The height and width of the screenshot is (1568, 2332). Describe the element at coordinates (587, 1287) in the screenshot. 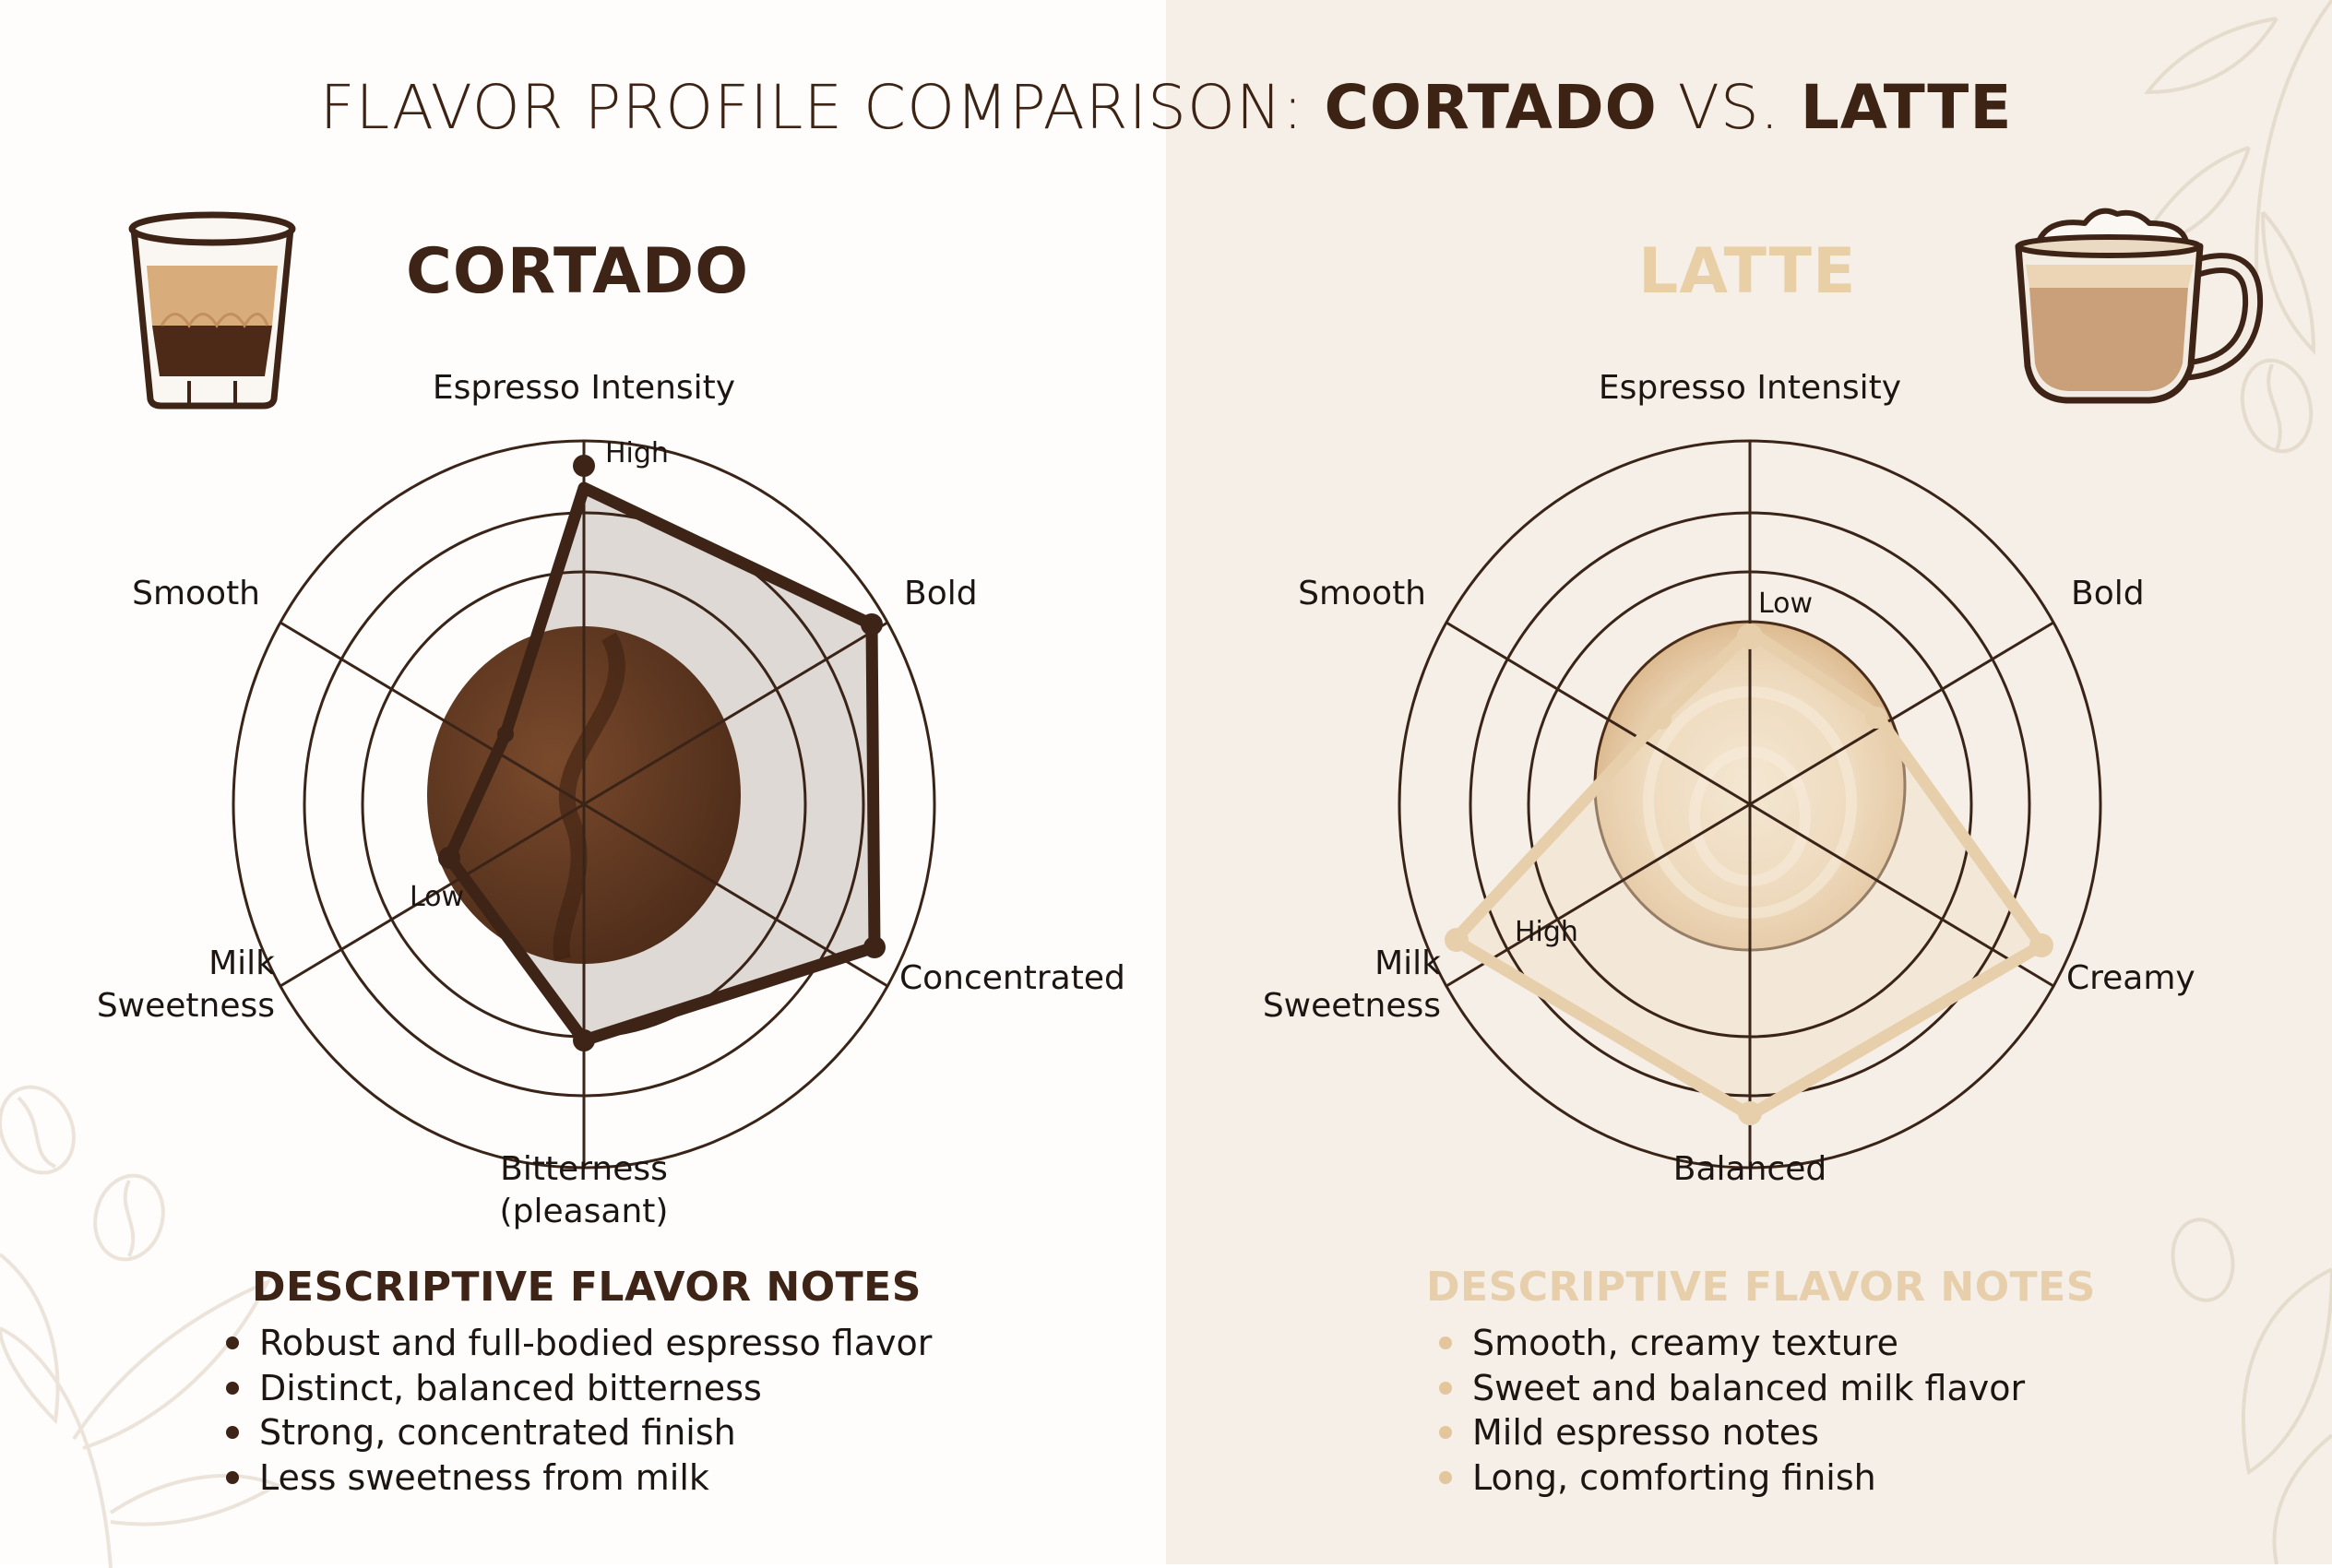

I see `cortado-notes-title: DESCRIPTIVE FLAVOR NOTES` at that location.